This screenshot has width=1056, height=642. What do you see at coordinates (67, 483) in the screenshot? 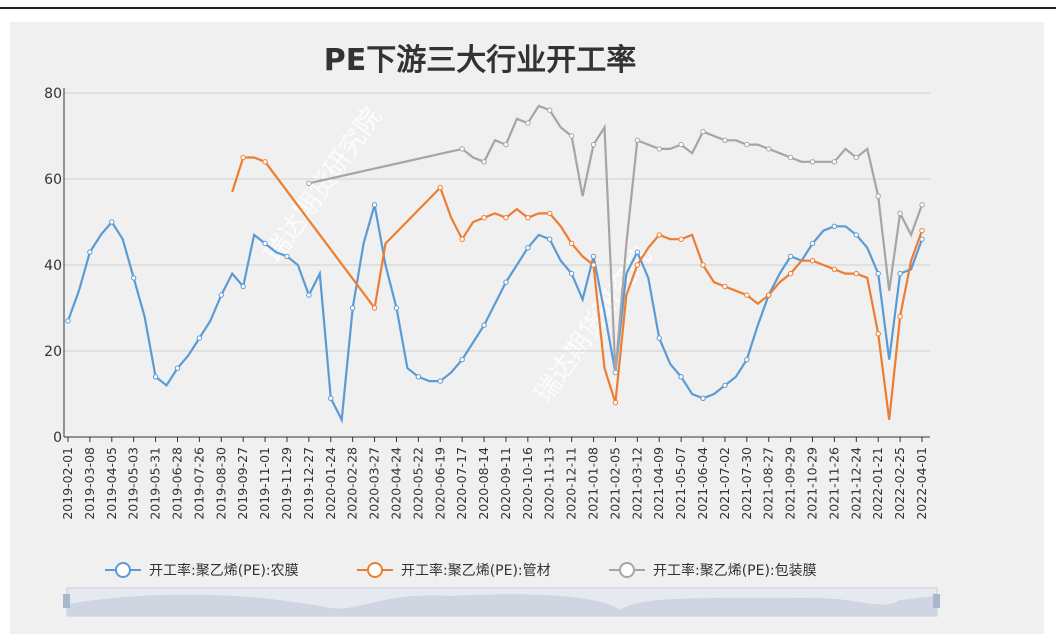
I see `x-tick-label: 2019-02-01` at bounding box center [67, 483].